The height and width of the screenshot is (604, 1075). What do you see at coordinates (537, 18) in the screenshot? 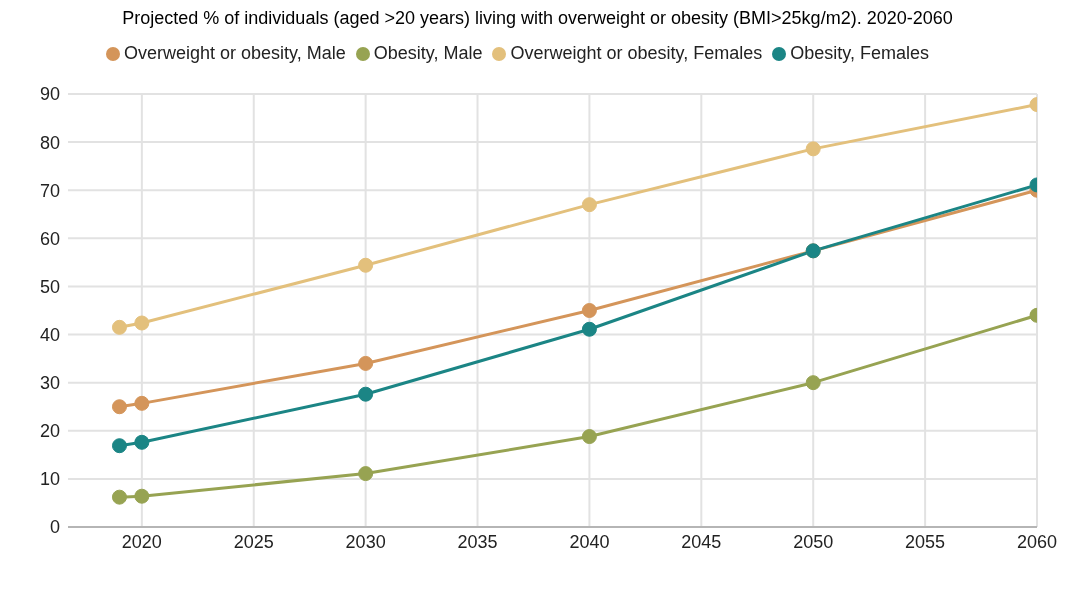
I see `chart-title: Projected % of individuals (aged >20 years) living with overweight or obesity (BMI>25kg/m2). 2020-2060` at bounding box center [537, 18].